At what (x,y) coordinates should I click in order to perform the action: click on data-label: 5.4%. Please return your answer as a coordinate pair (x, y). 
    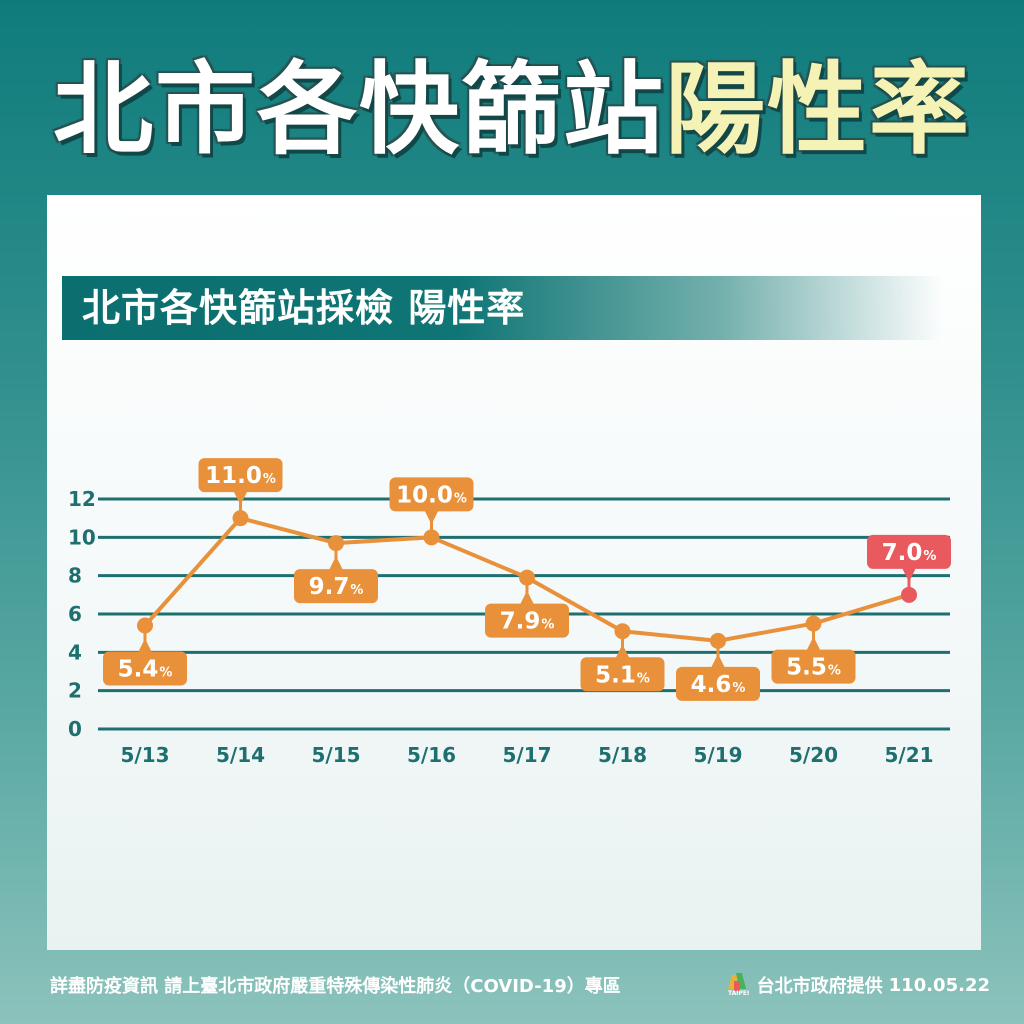
    Looking at the image, I should click on (145, 670).